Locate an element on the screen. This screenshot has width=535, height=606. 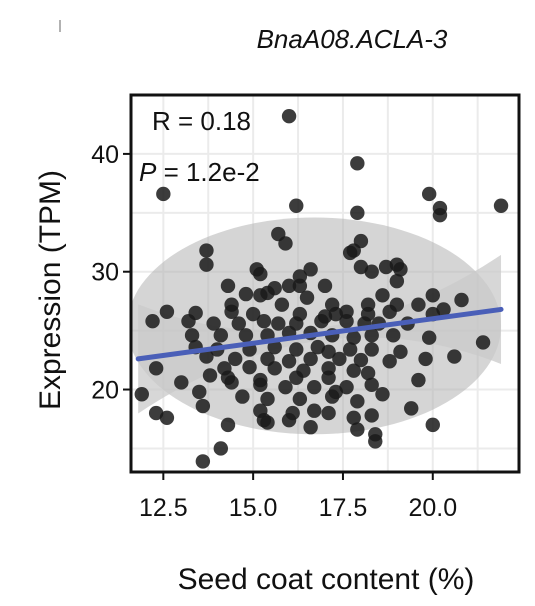
y-axis-label: Expression (TPM) is located at coordinates (50, 290).